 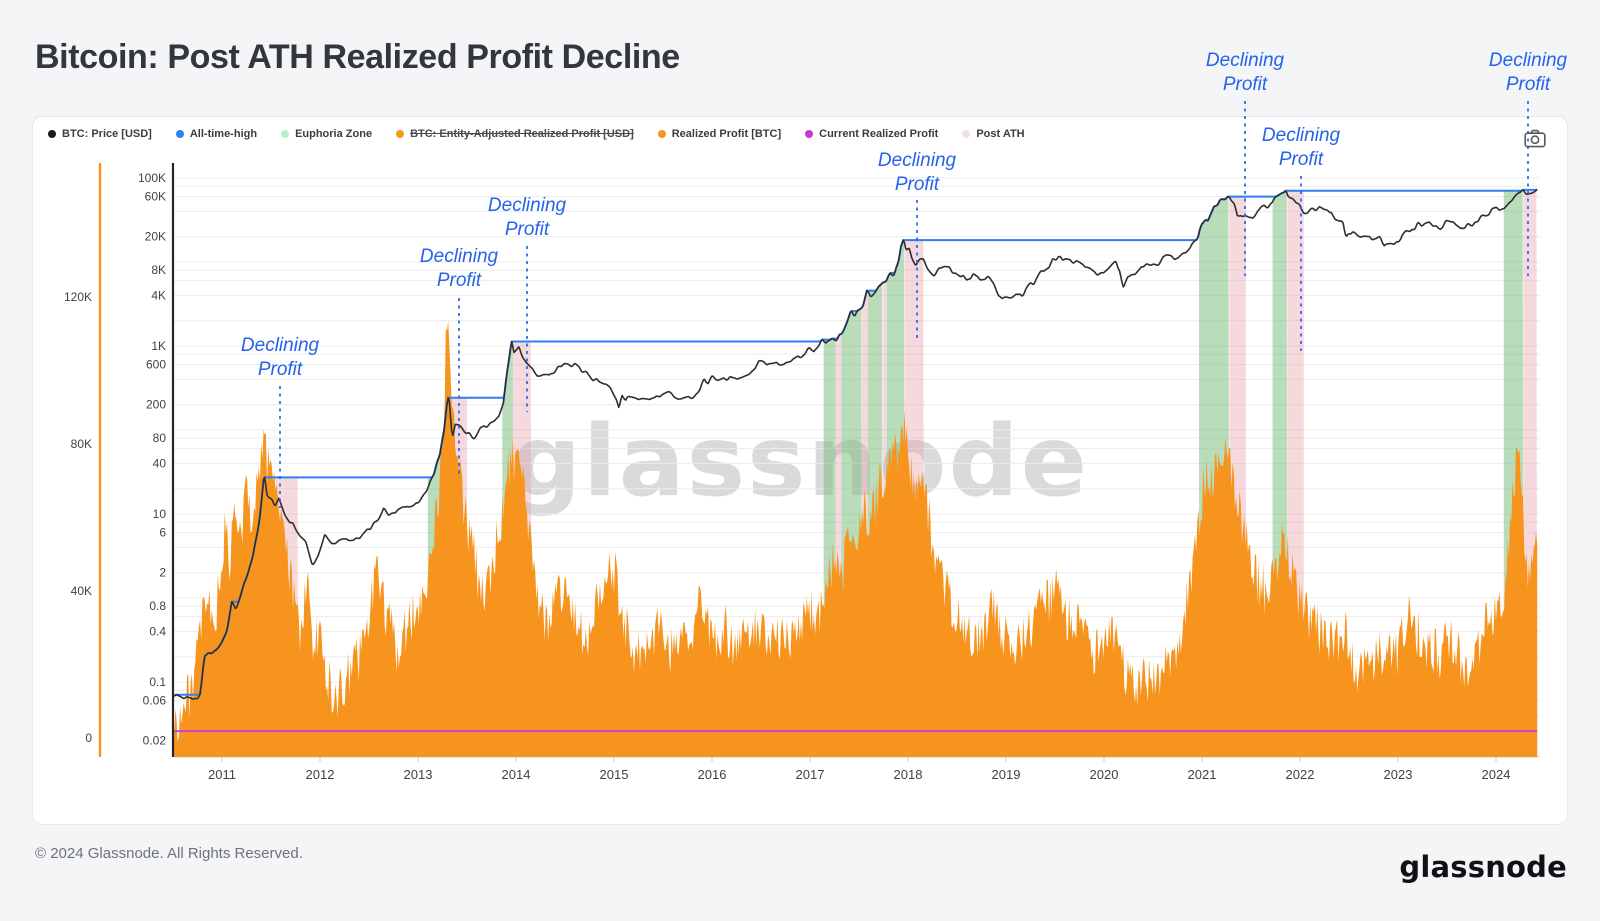 I want to click on glassnode-logo: glassnode, so click(x=1483, y=867).